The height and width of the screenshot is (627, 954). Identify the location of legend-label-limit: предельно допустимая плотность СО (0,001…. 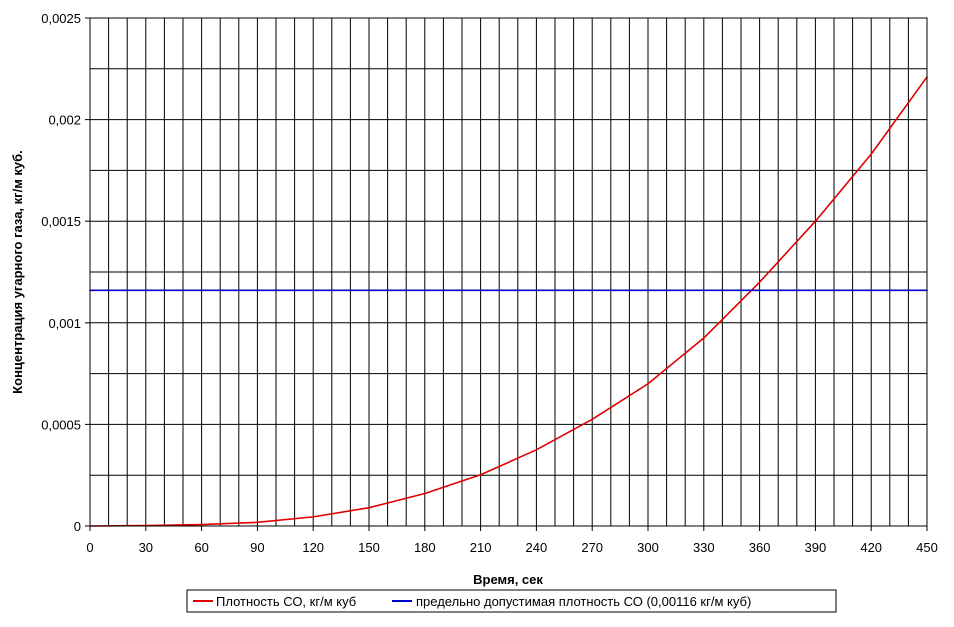
(583, 601).